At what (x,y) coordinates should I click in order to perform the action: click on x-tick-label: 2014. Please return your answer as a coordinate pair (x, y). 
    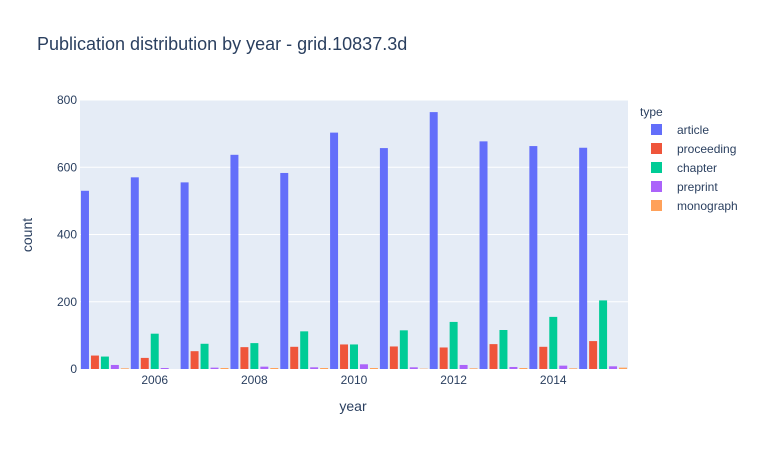
    Looking at the image, I should click on (553, 380).